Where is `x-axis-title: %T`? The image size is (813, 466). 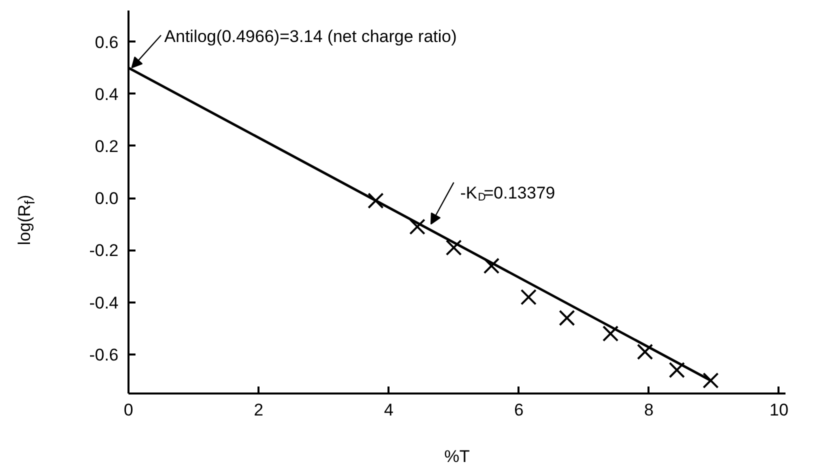
x-axis-title: %T is located at coordinates (457, 456).